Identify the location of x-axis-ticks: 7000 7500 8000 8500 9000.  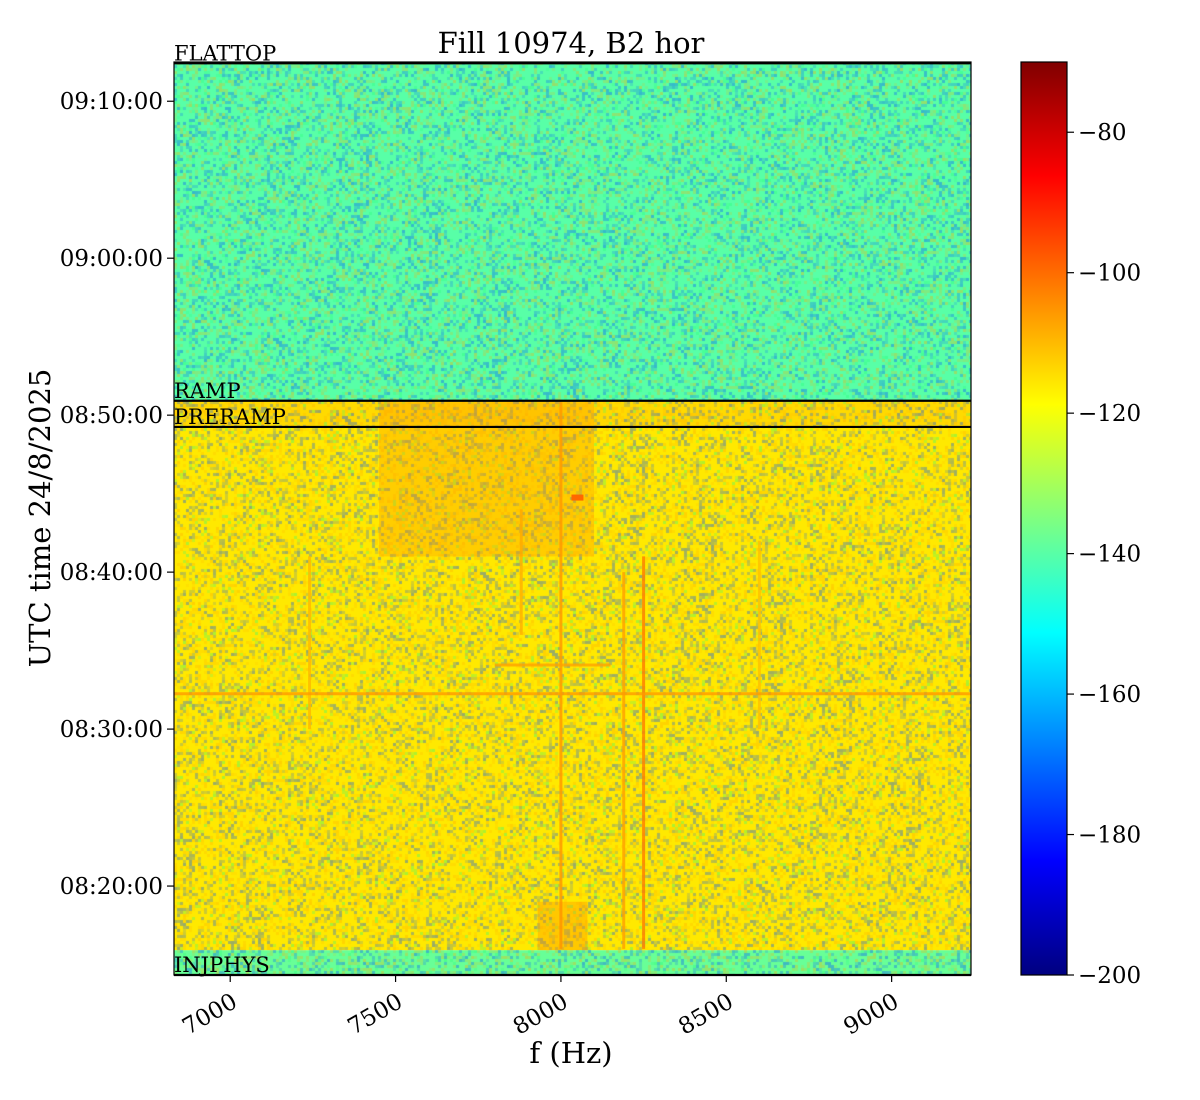
(540, 1007).